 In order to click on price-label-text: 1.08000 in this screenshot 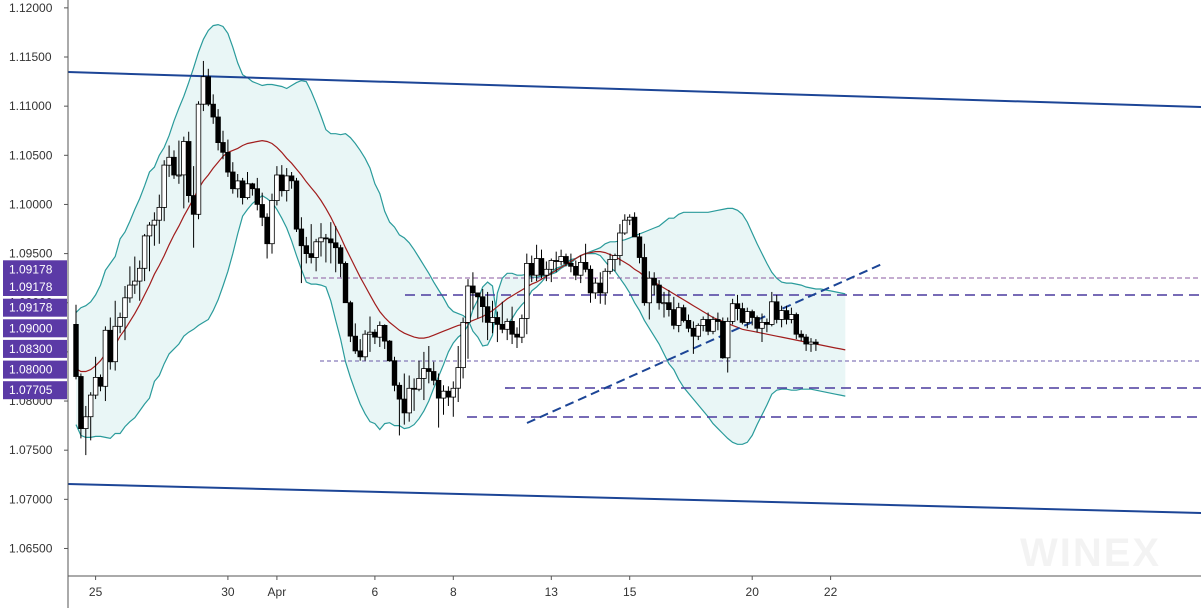, I will do `click(31, 370)`.